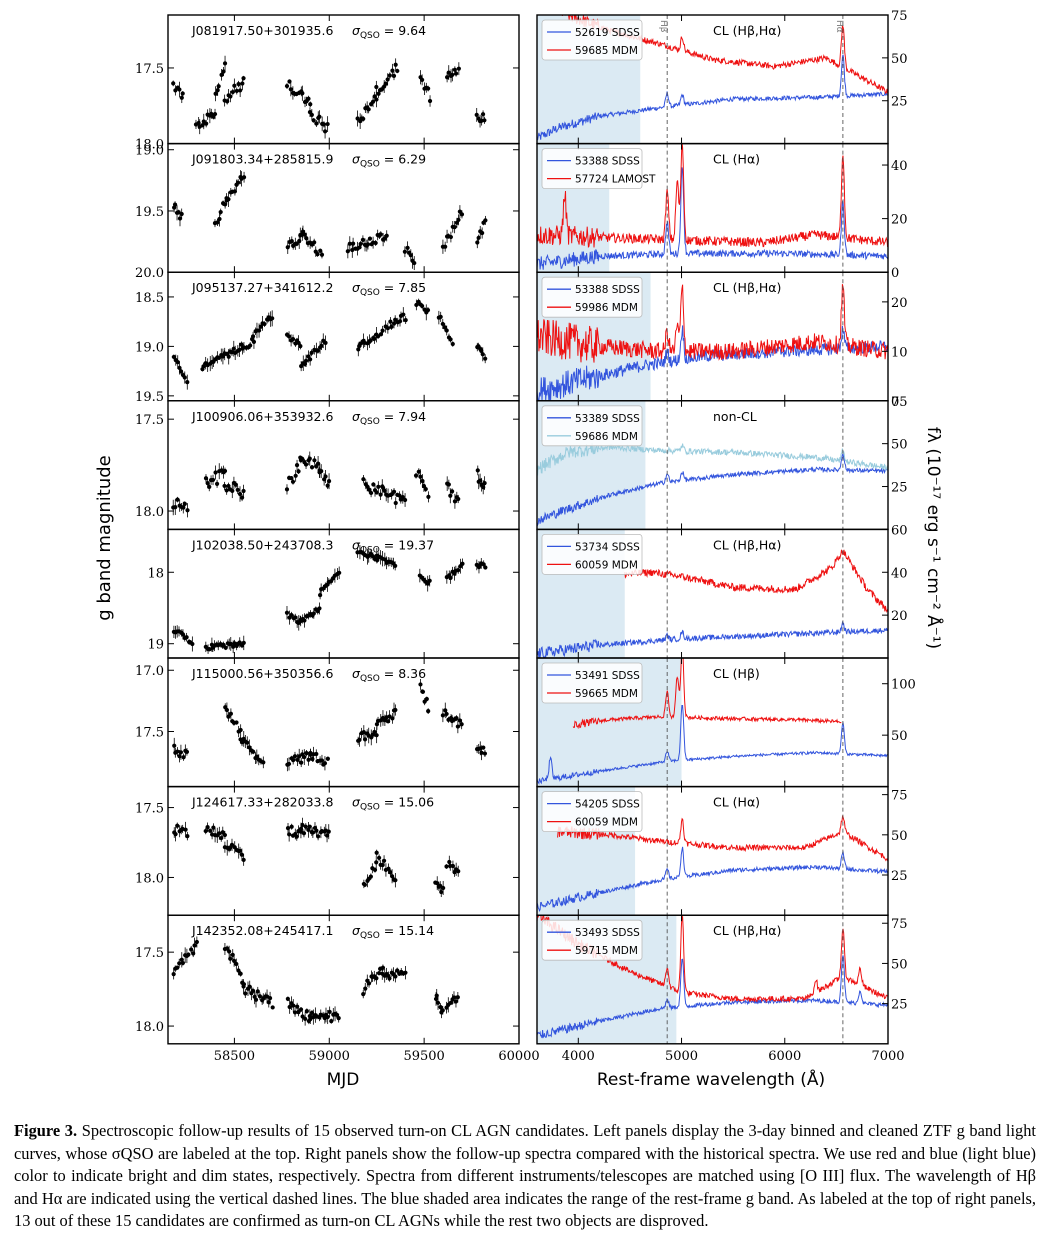 This screenshot has height=1260, width=1048. What do you see at coordinates (423, 1056) in the screenshot?
I see `mjd-tick-label: 59500` at bounding box center [423, 1056].